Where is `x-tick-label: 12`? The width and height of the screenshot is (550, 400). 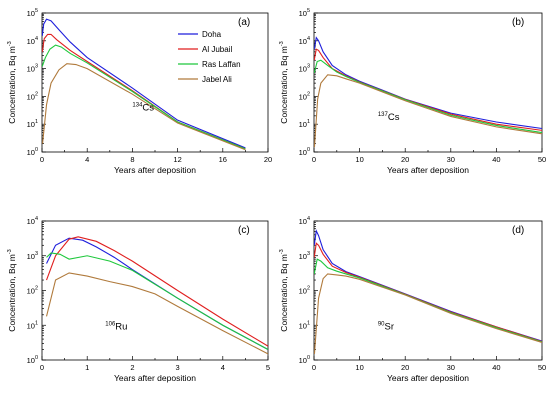
x-tick-label: 12 is located at coordinates (177, 159).